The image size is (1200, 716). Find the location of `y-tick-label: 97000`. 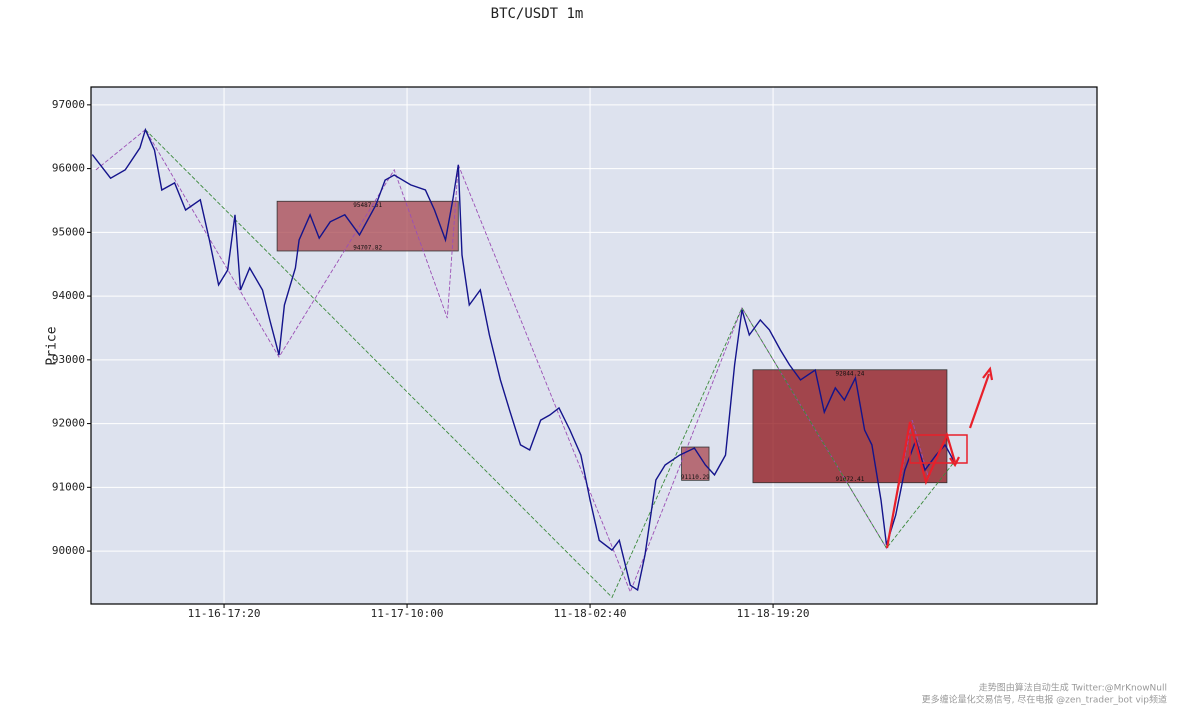

y-tick-label: 97000 is located at coordinates (68, 104).